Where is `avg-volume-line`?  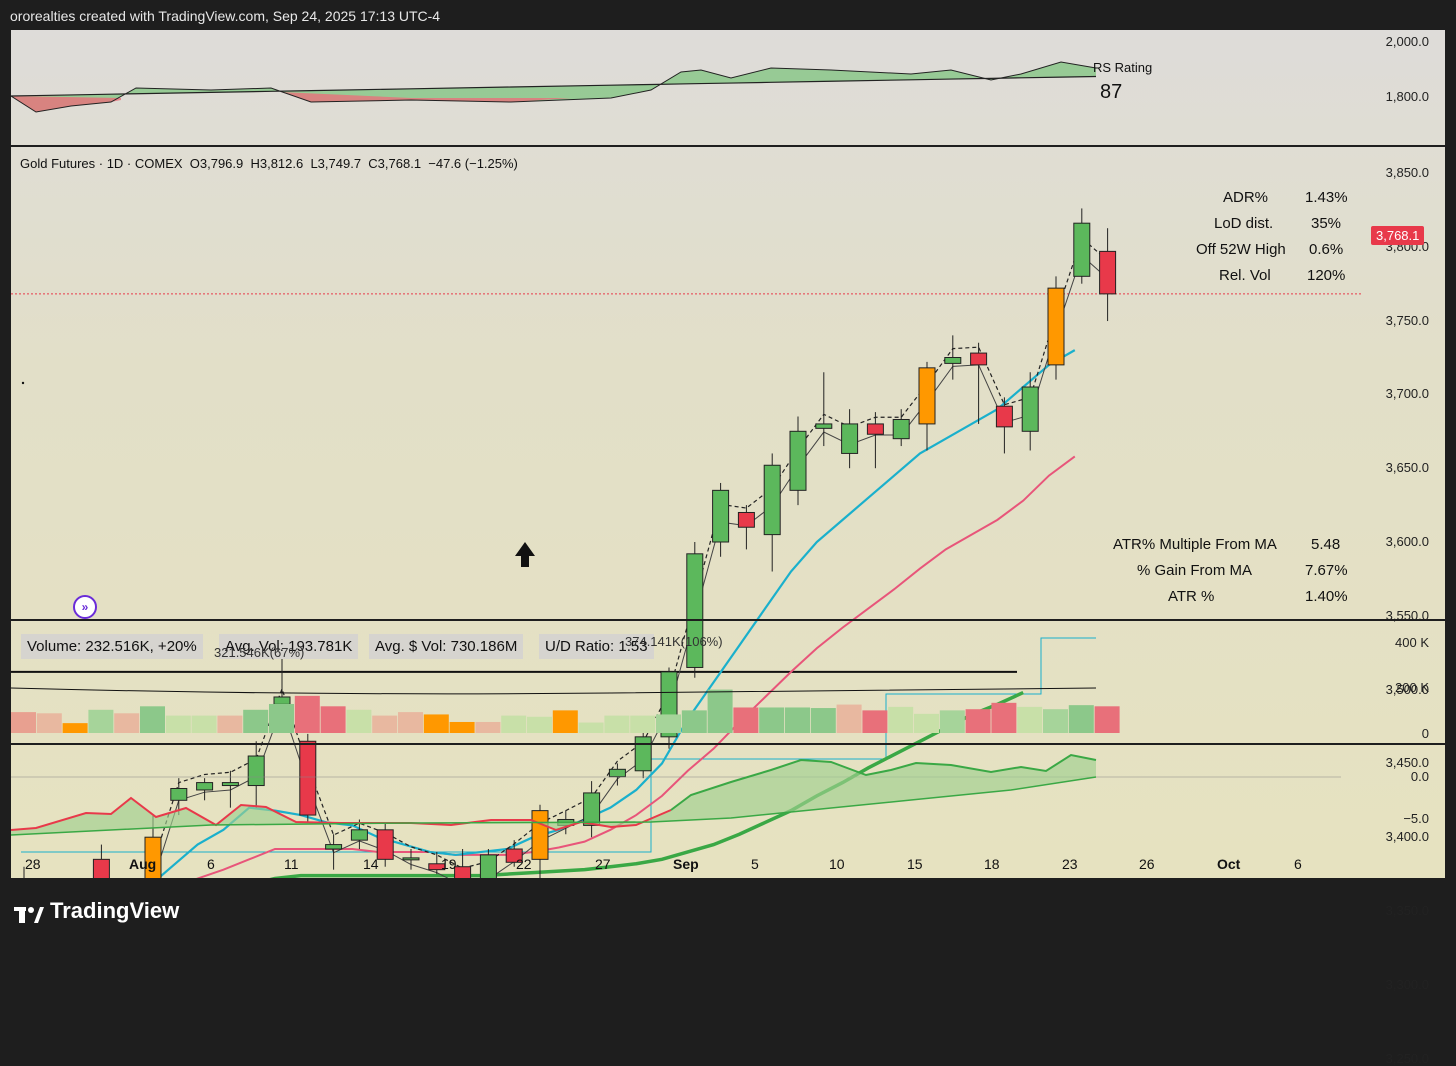
avg-volume-line is located at coordinates (554, 691).